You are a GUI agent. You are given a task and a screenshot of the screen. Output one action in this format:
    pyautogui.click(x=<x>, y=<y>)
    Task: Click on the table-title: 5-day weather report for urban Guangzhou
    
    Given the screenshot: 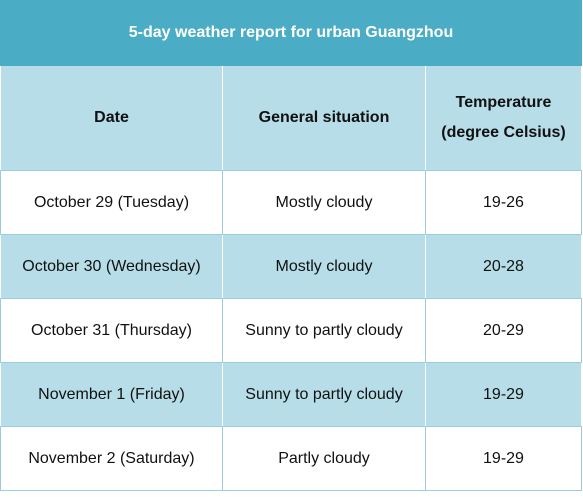 What is the action you would take?
    pyautogui.click(x=291, y=33)
    